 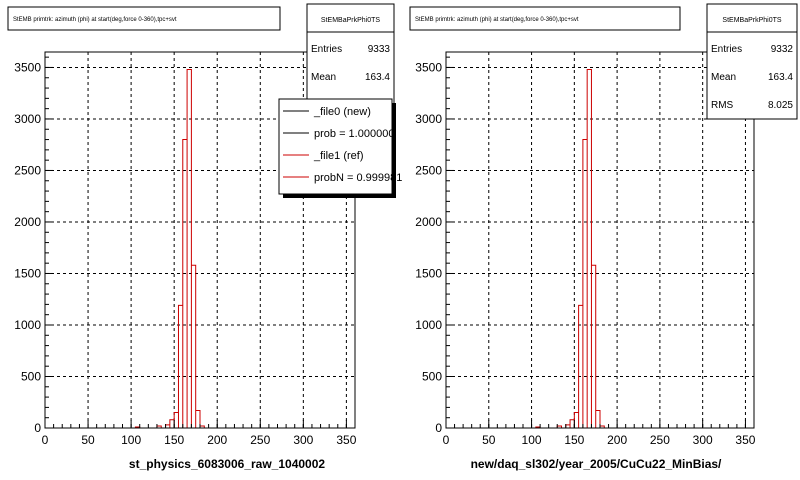 What do you see at coordinates (45, 440) in the screenshot?
I see `left-x-tick-label: 0` at bounding box center [45, 440].